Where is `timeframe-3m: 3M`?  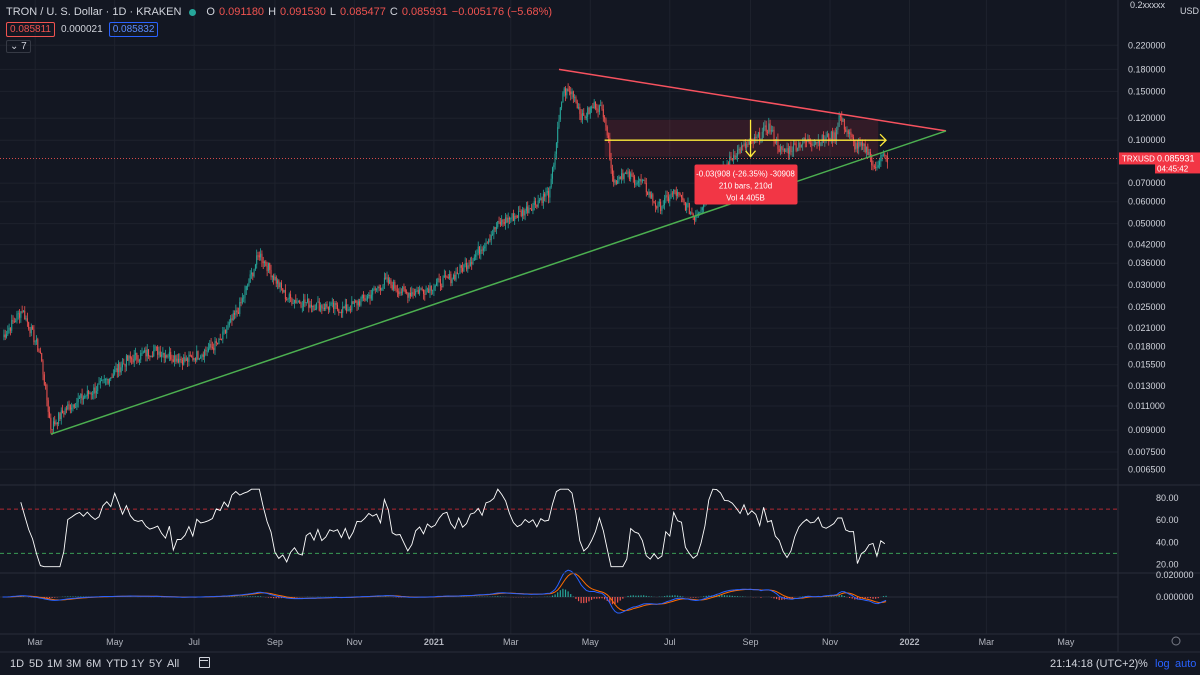
timeframe-3m: 3M is located at coordinates (74, 664).